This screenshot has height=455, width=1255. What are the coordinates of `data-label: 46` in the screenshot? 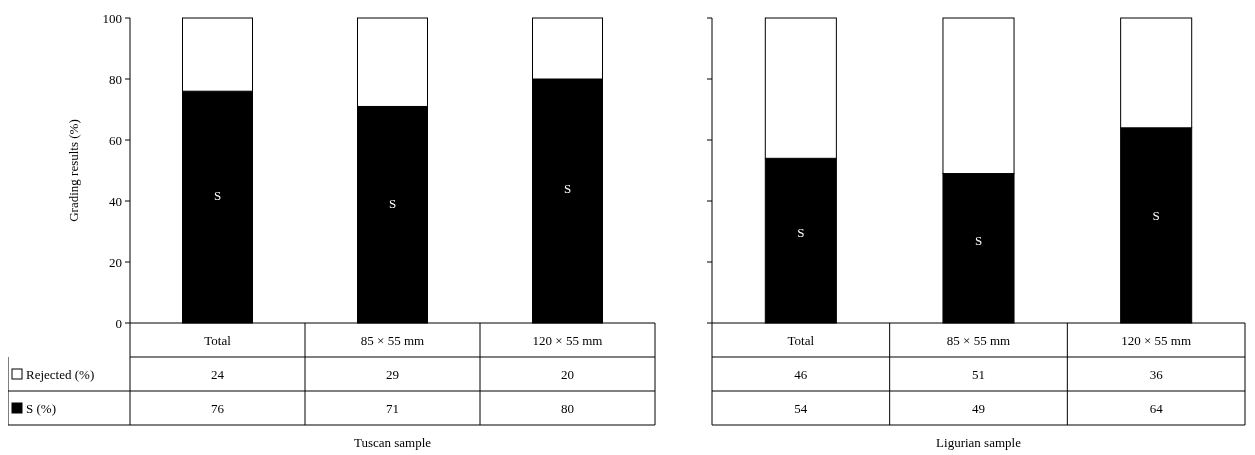 It's located at (801, 374).